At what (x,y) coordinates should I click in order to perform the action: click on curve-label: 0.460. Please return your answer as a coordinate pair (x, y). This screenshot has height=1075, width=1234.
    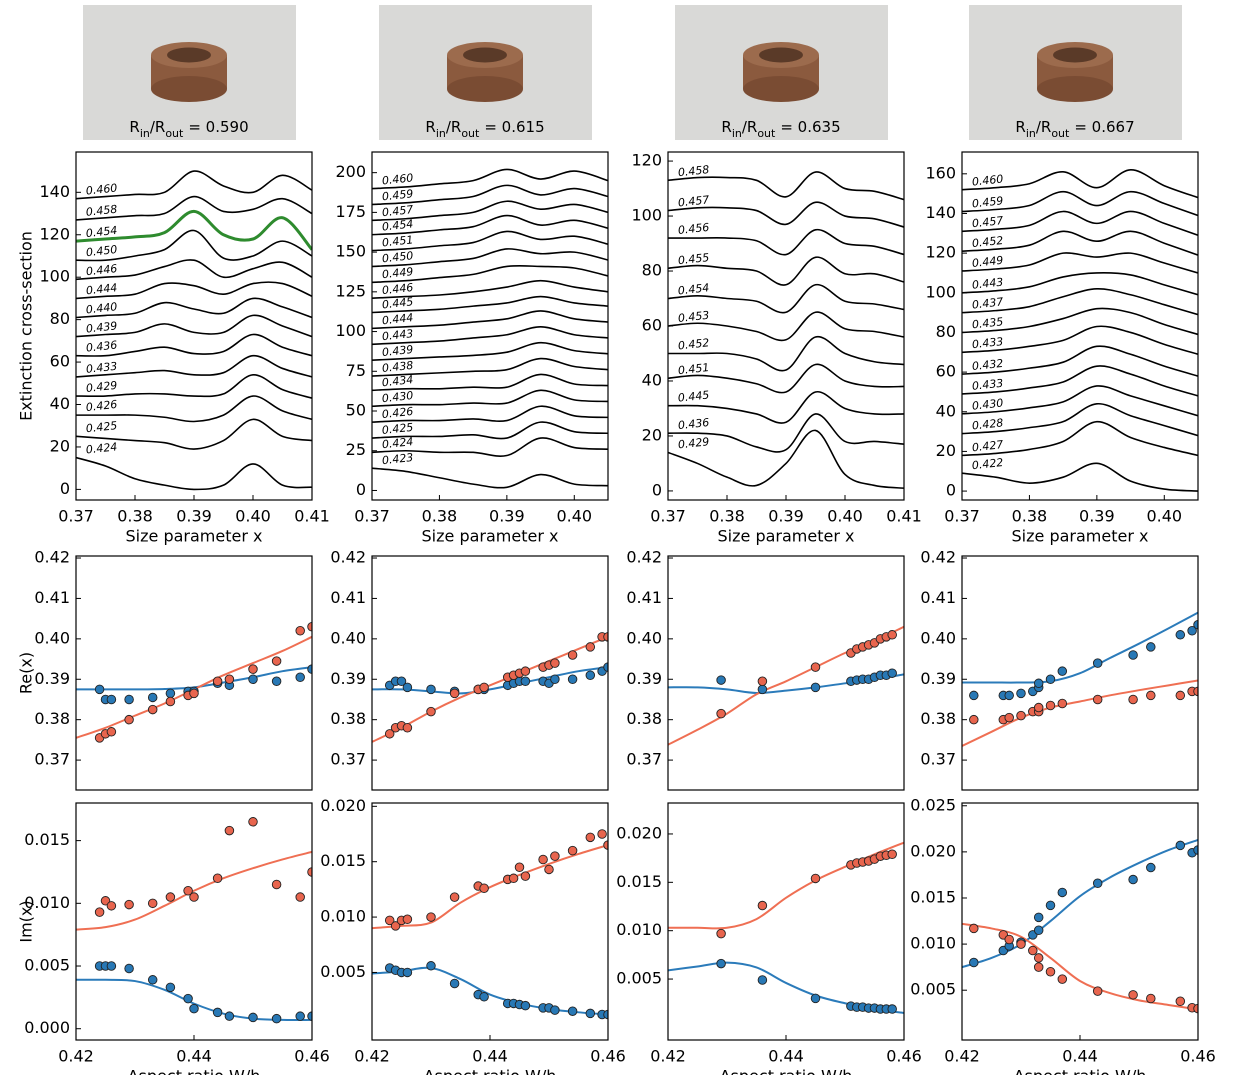
    Looking at the image, I should click on (987, 180).